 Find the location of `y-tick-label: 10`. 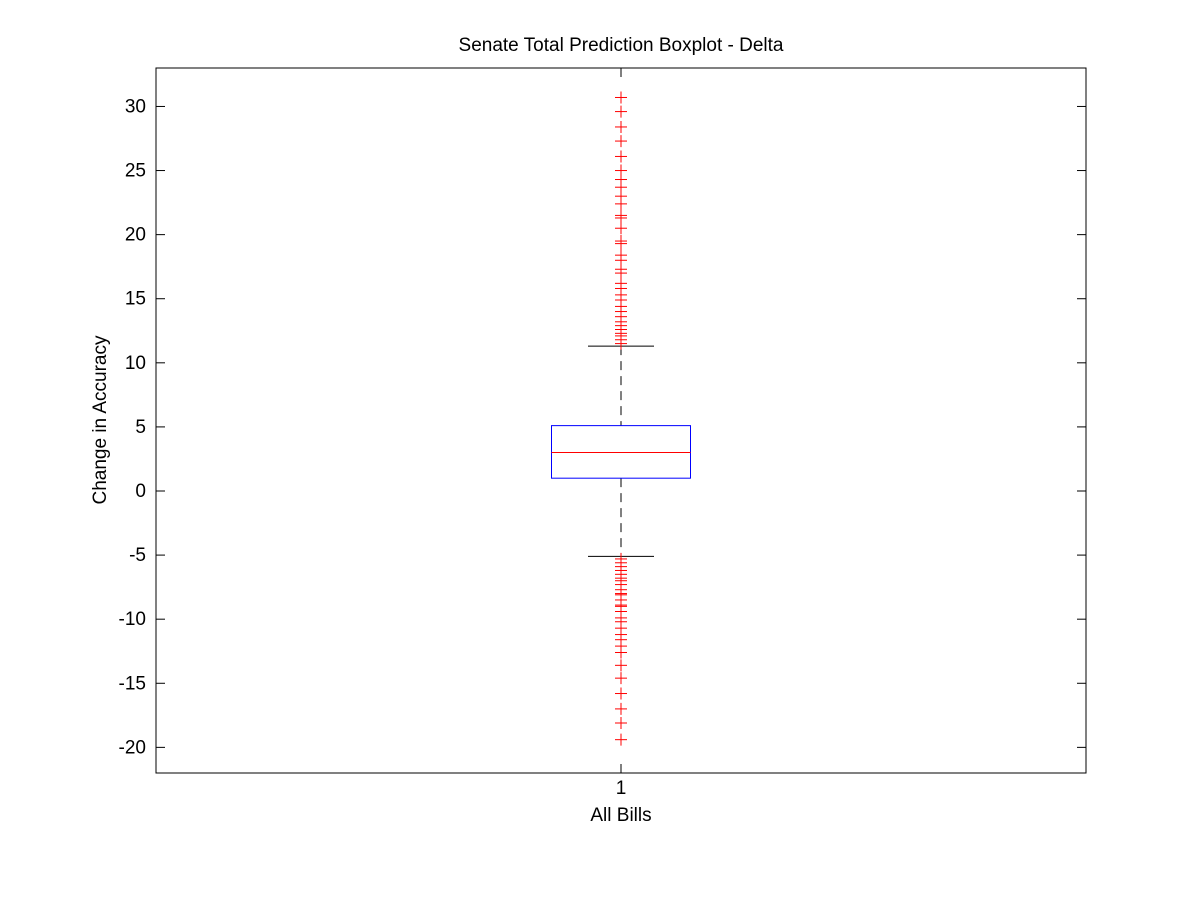

y-tick-label: 10 is located at coordinates (135, 363).